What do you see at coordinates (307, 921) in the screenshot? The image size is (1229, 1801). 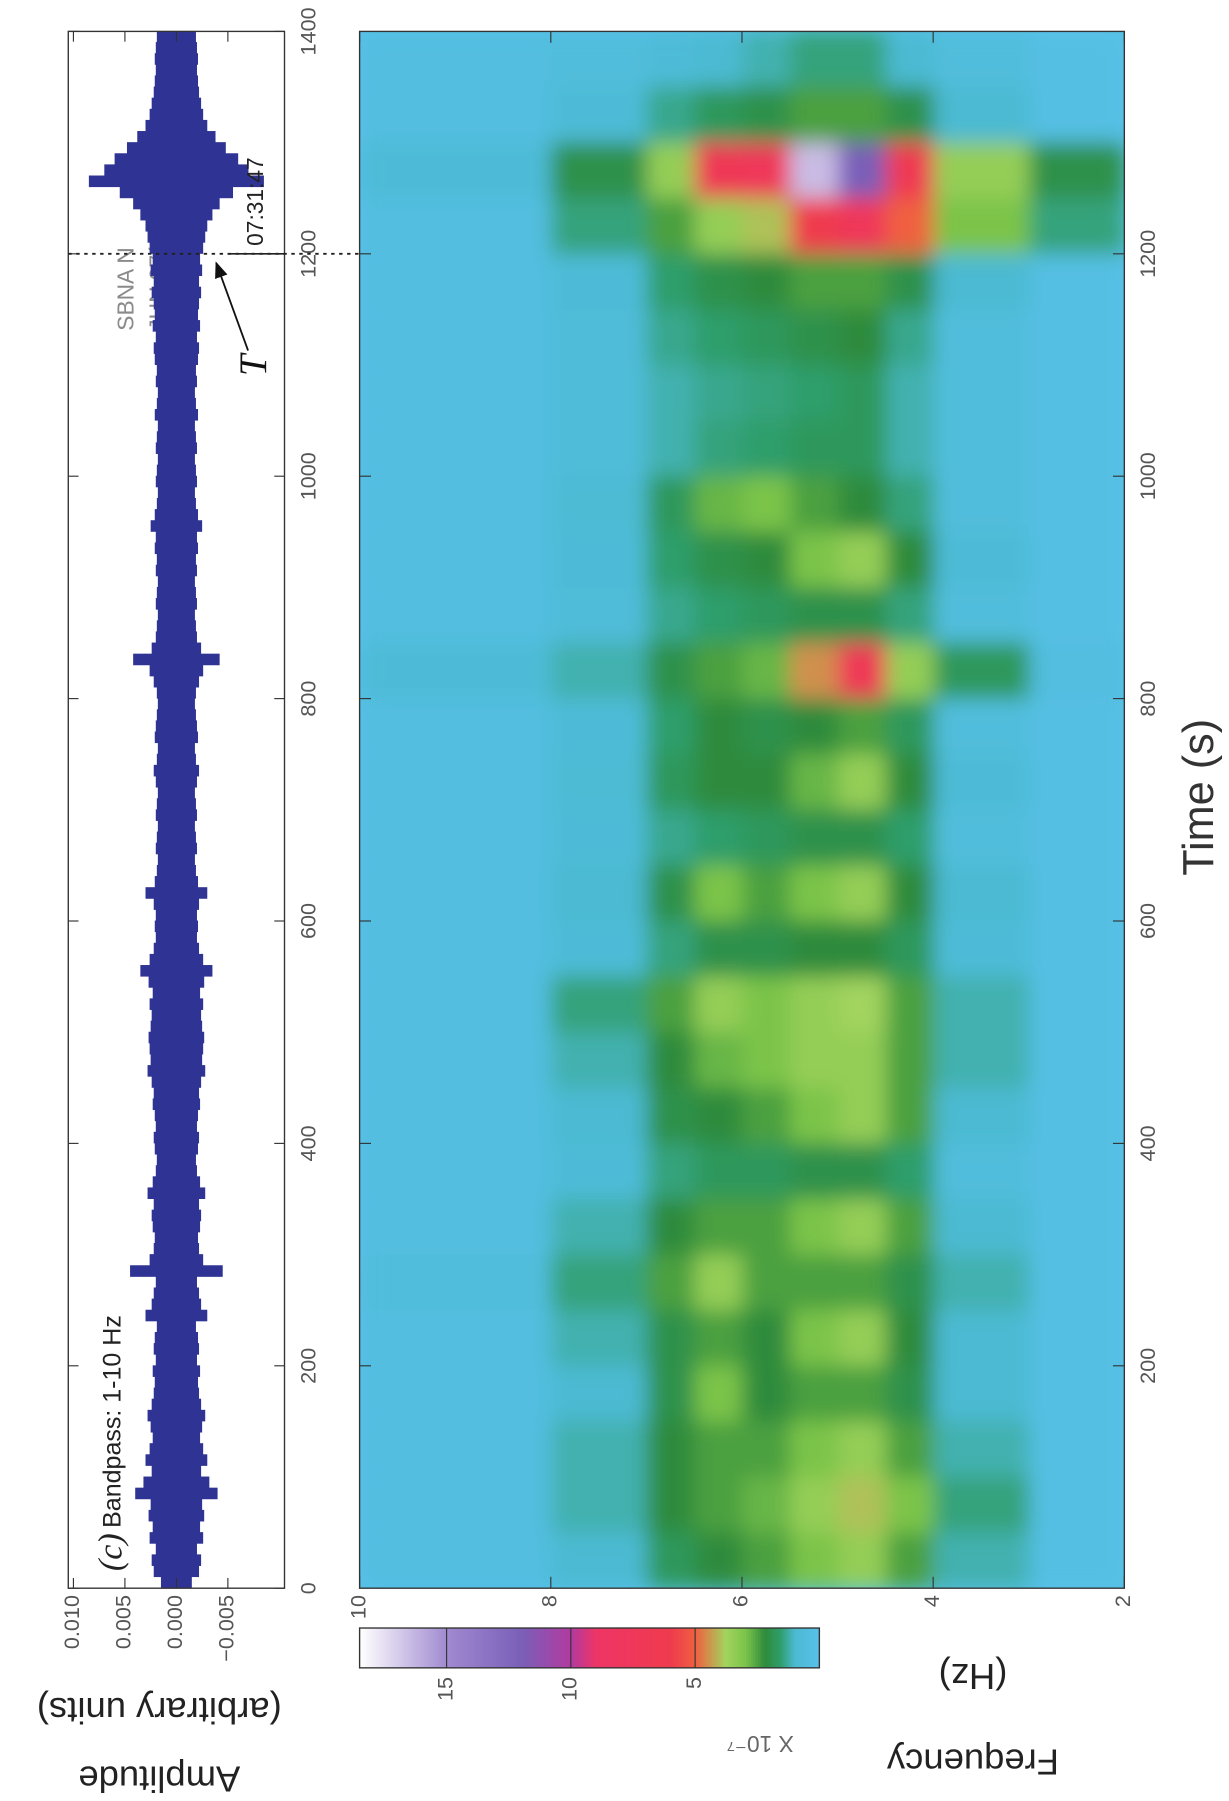 I see `x-tick-label: 600` at bounding box center [307, 921].